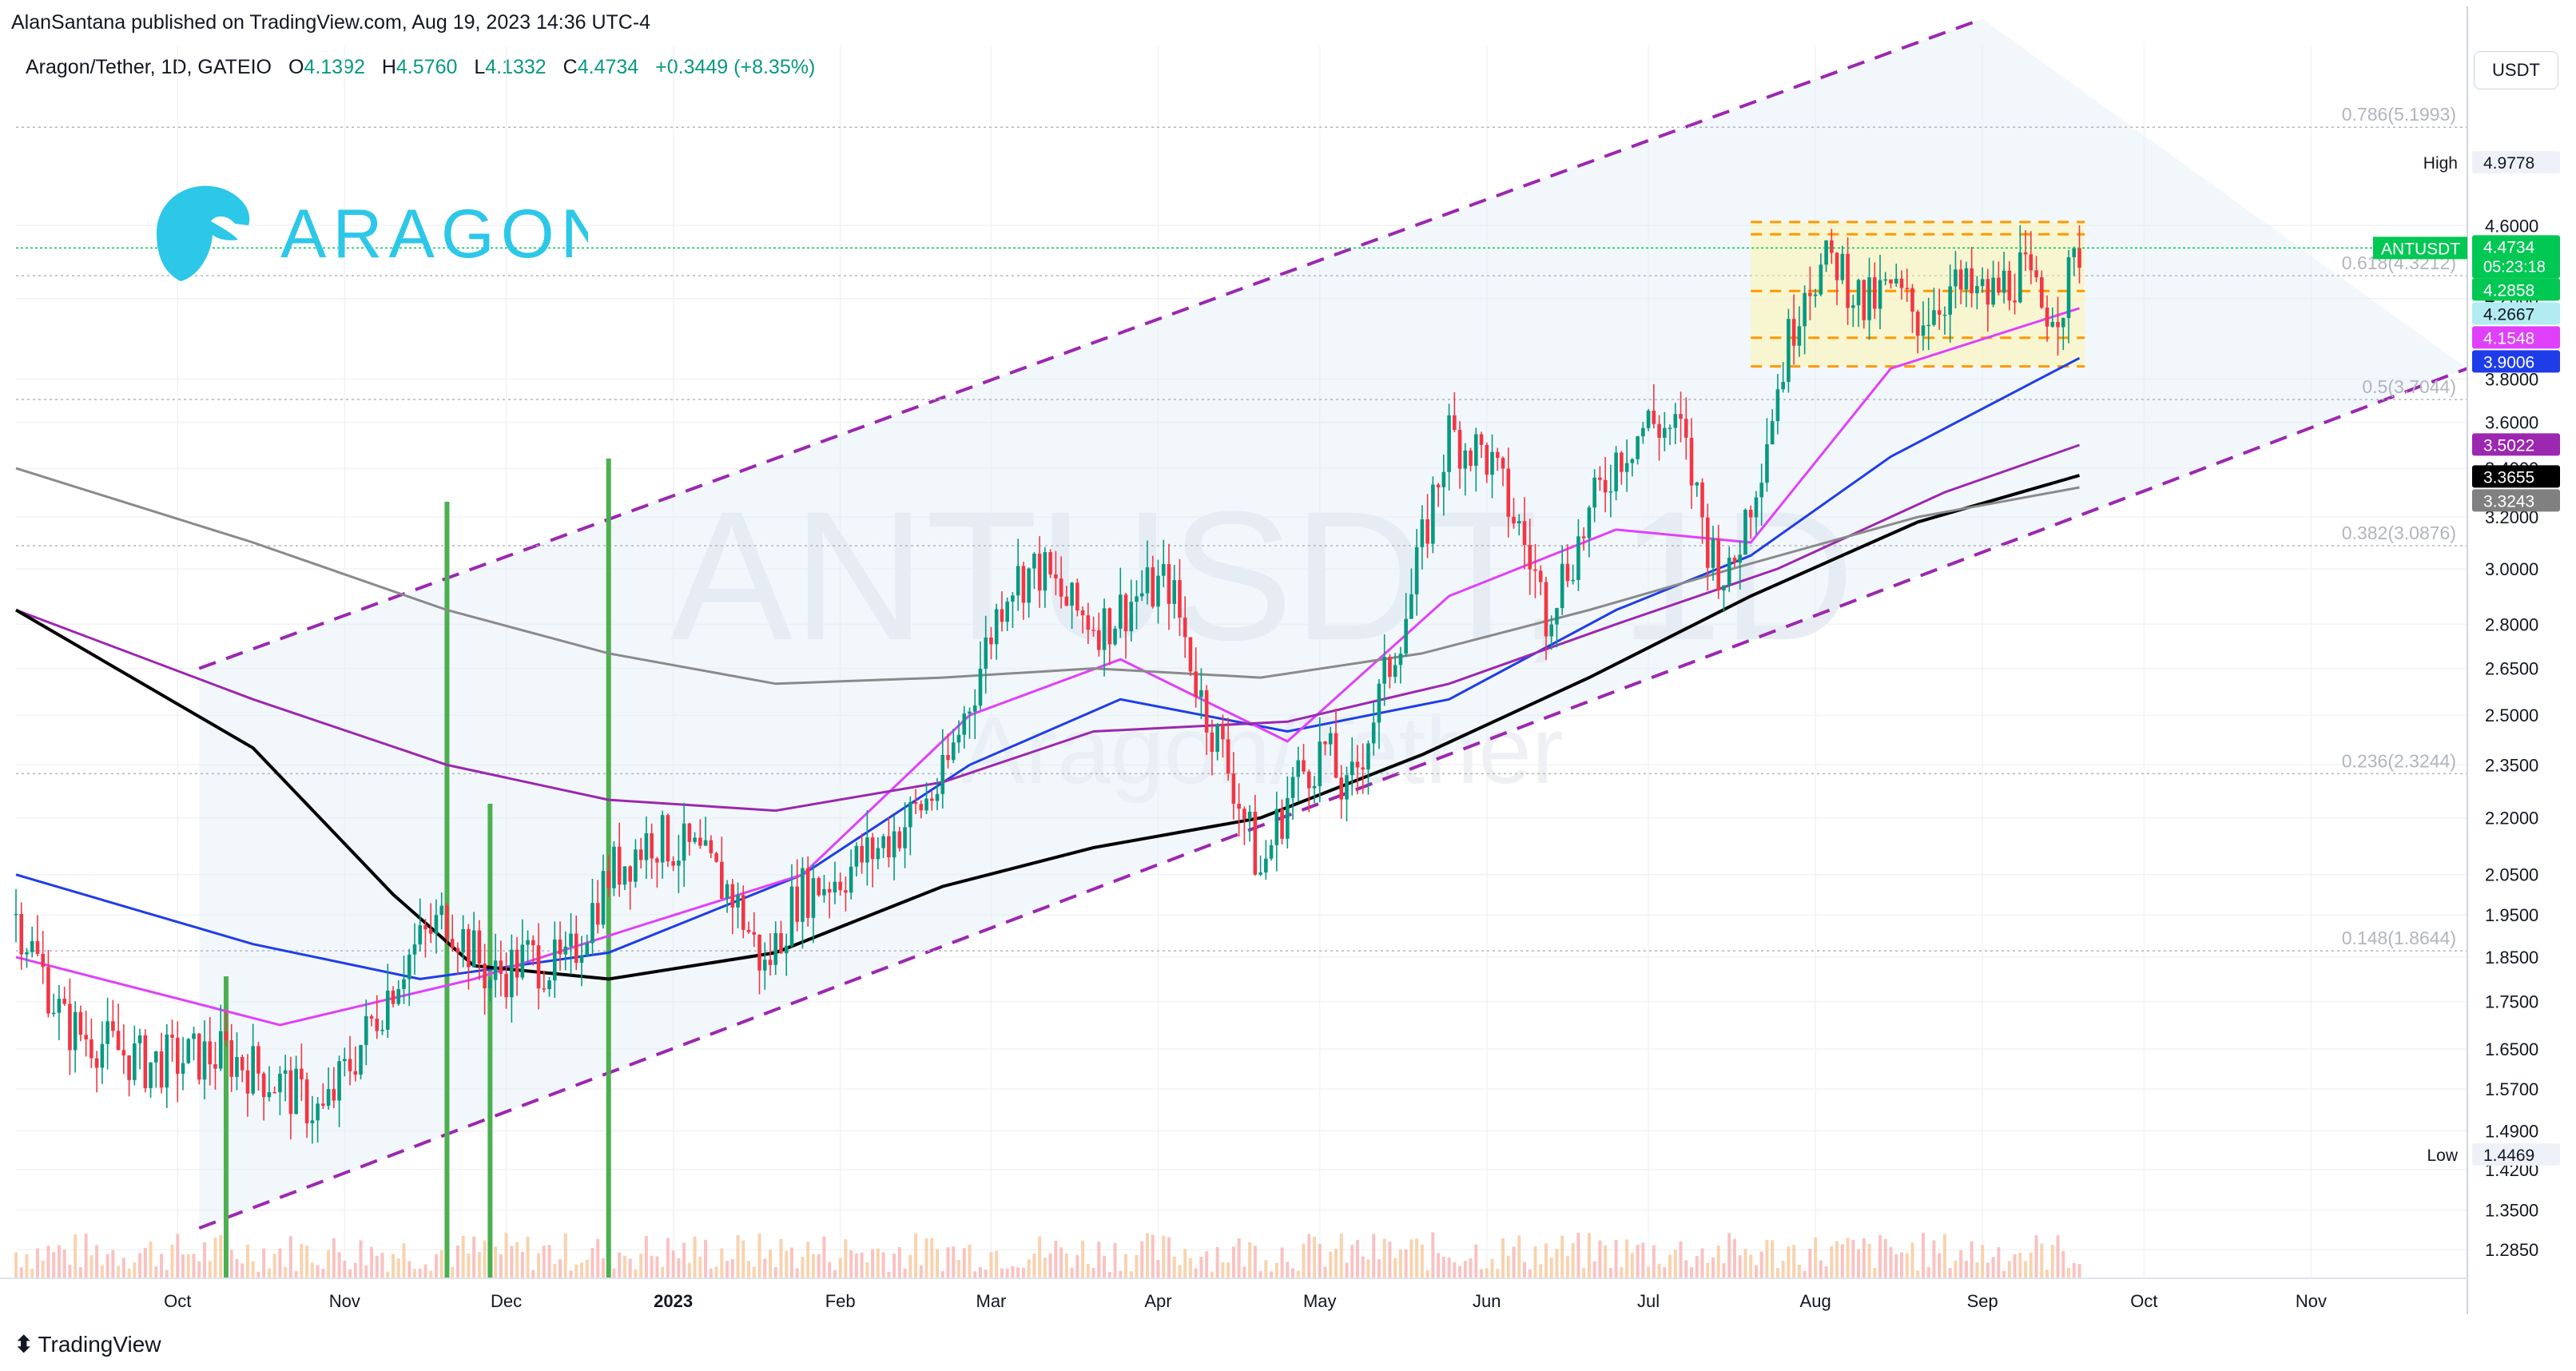  I want to click on time-tick-label: 2023, so click(673, 1301).